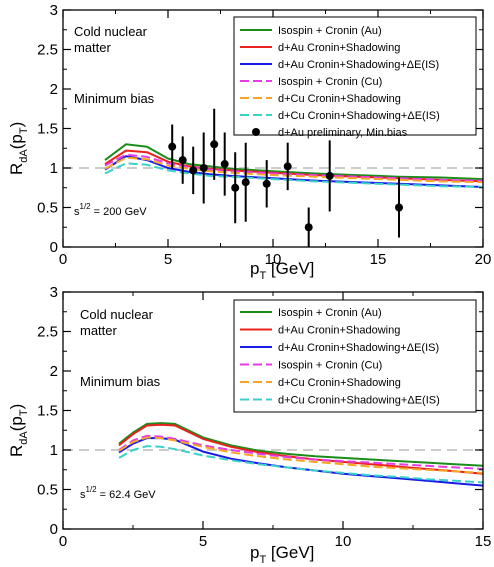 The height and width of the screenshot is (567, 494). I want to click on y-label-open: (p, so click(16, 141).